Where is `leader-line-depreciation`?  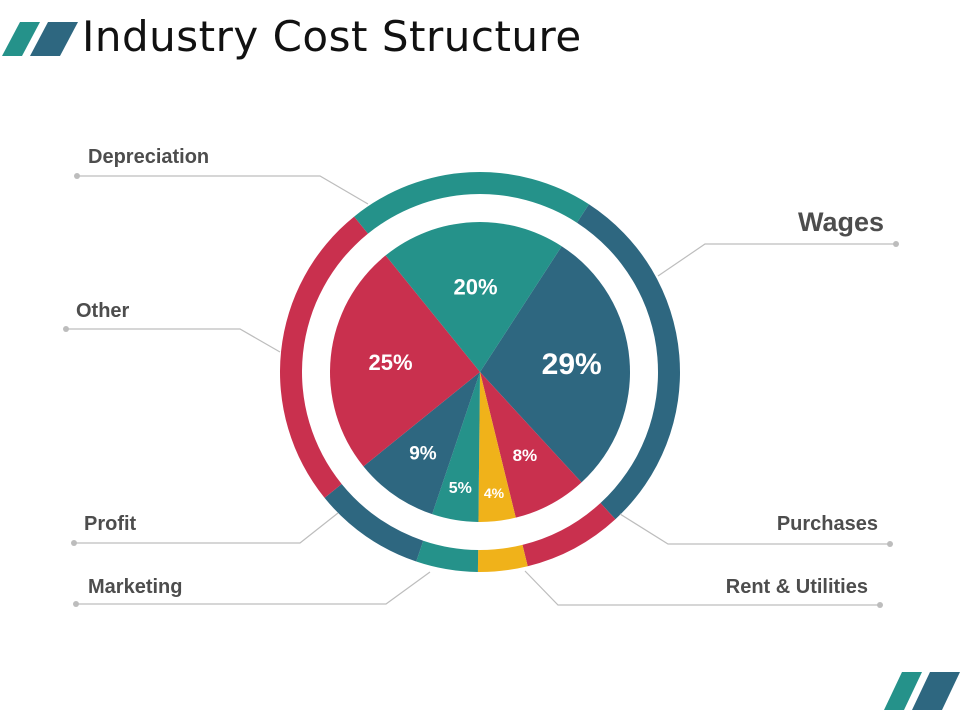 leader-line-depreciation is located at coordinates (223, 190).